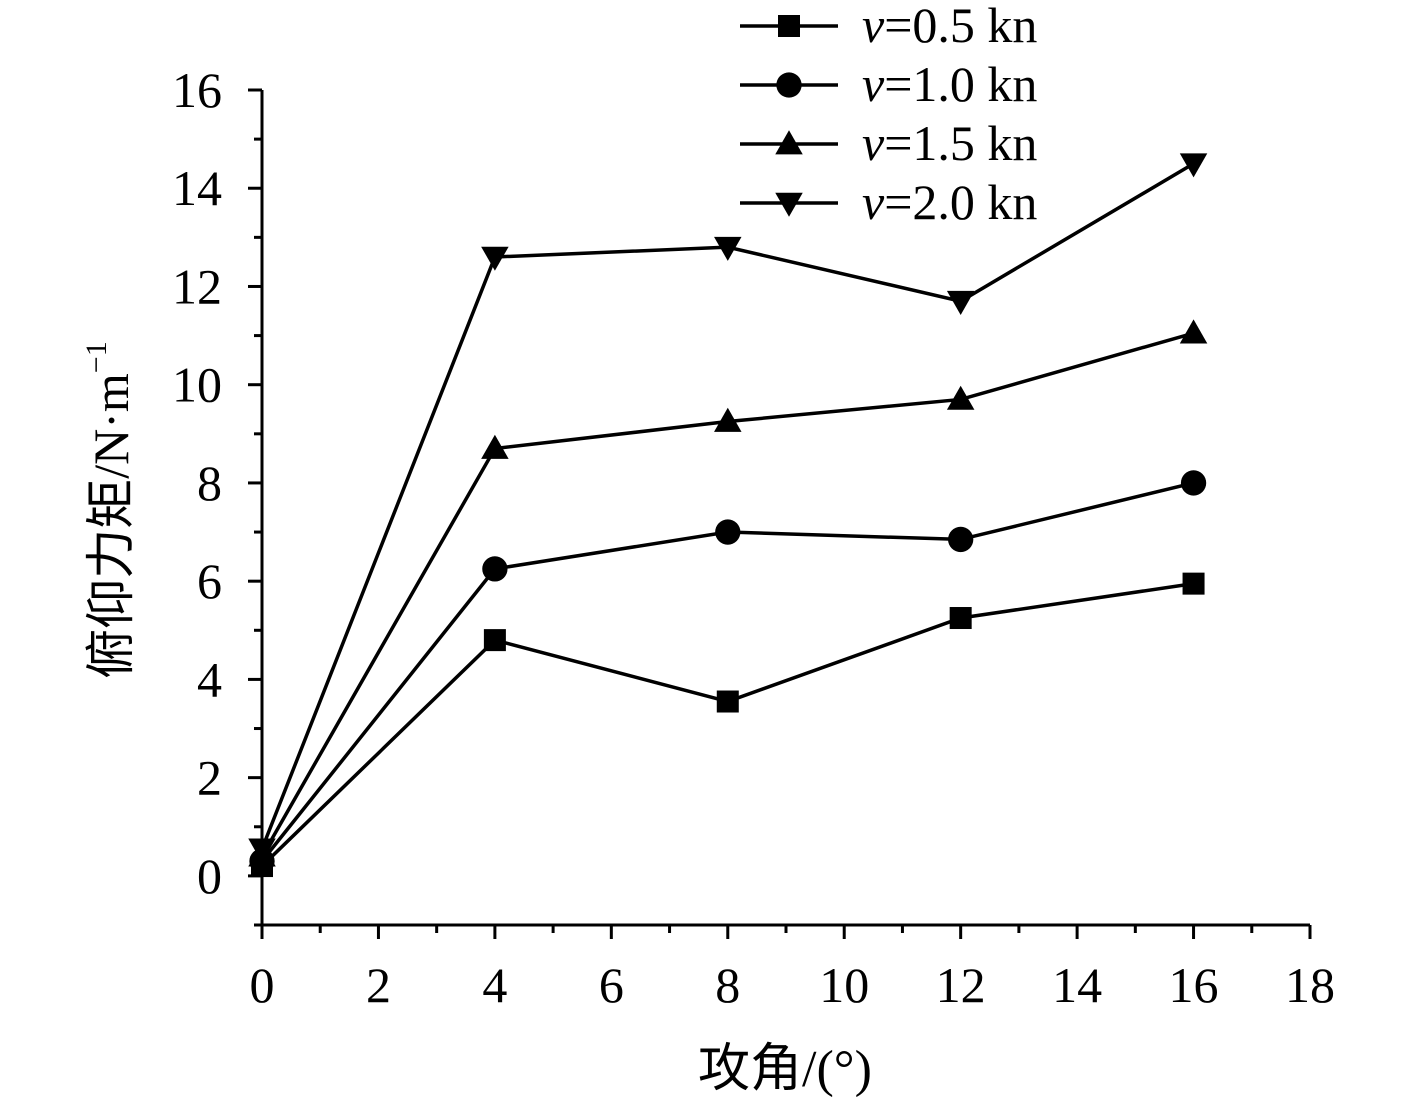 The height and width of the screenshot is (1097, 1417). I want to click on legend-entry: v=0.5 kn, so click(888, 26).